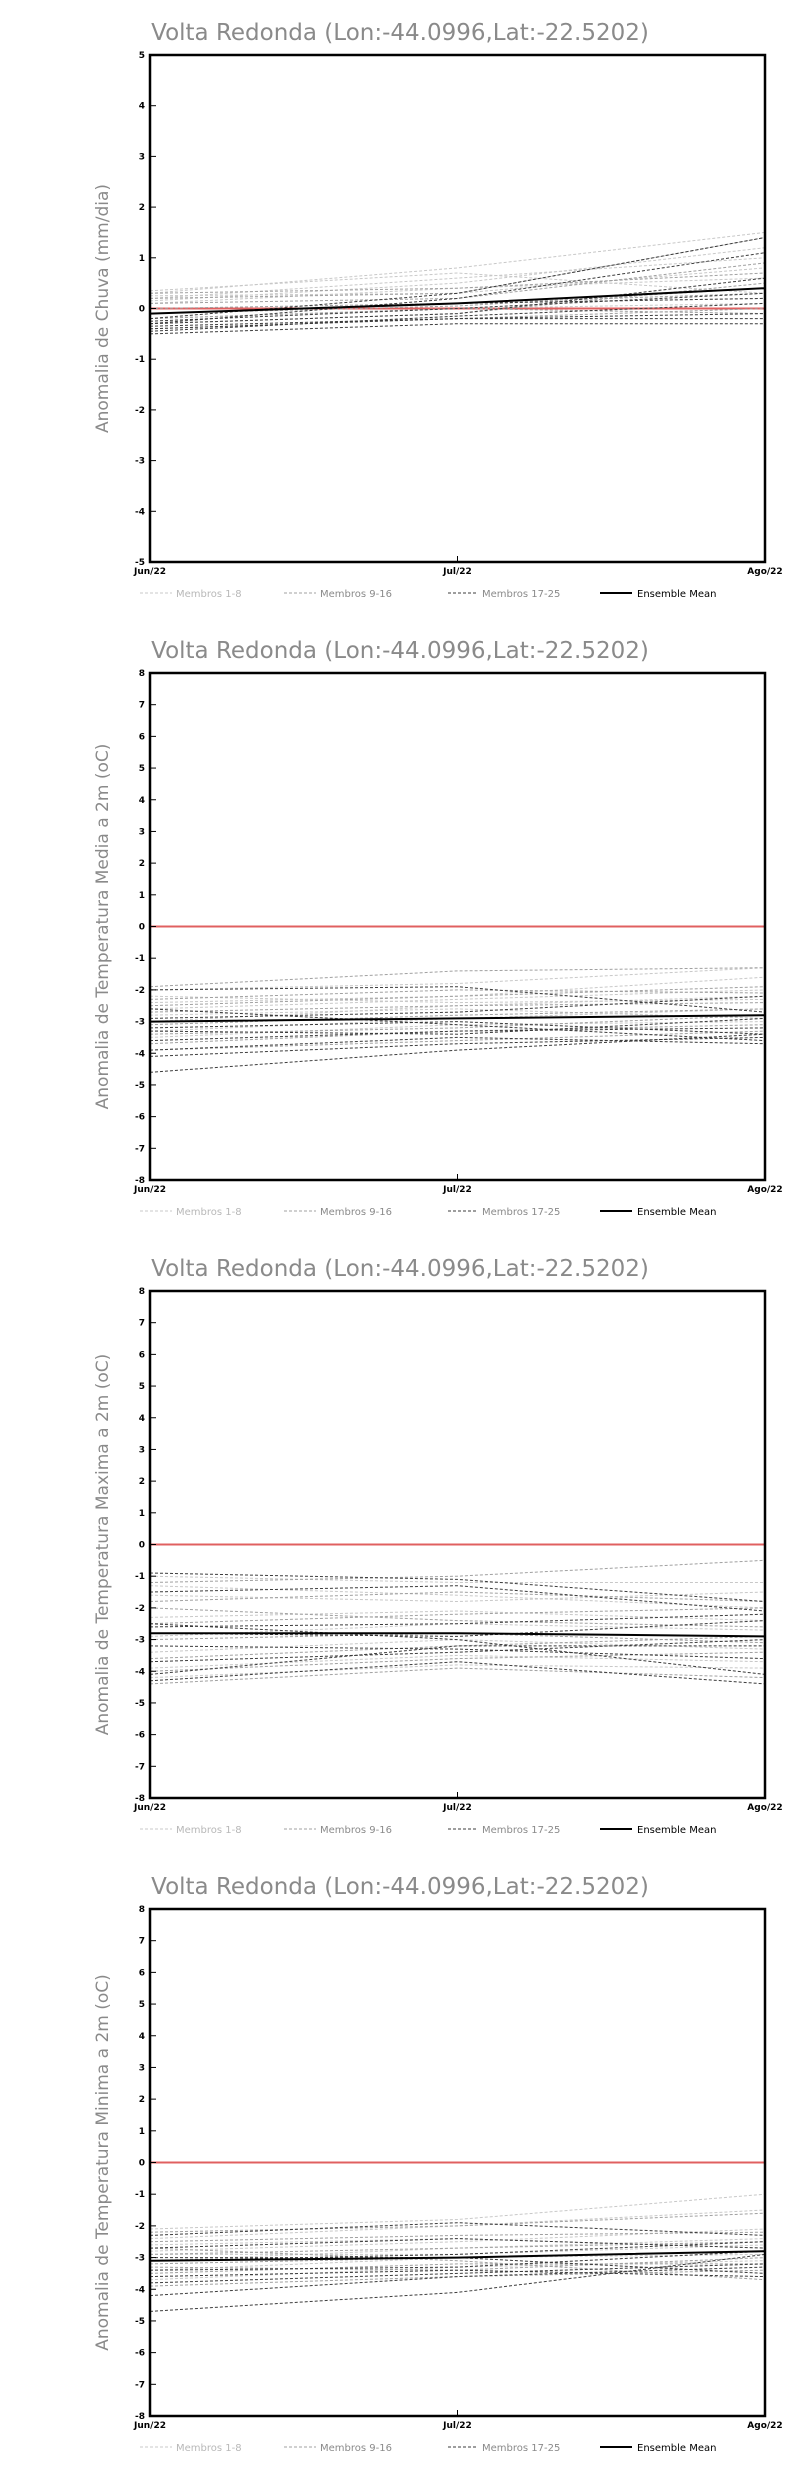 This screenshot has width=800, height=2472. What do you see at coordinates (142, 1292) in the screenshot?
I see `y-tick-label: 8` at bounding box center [142, 1292].